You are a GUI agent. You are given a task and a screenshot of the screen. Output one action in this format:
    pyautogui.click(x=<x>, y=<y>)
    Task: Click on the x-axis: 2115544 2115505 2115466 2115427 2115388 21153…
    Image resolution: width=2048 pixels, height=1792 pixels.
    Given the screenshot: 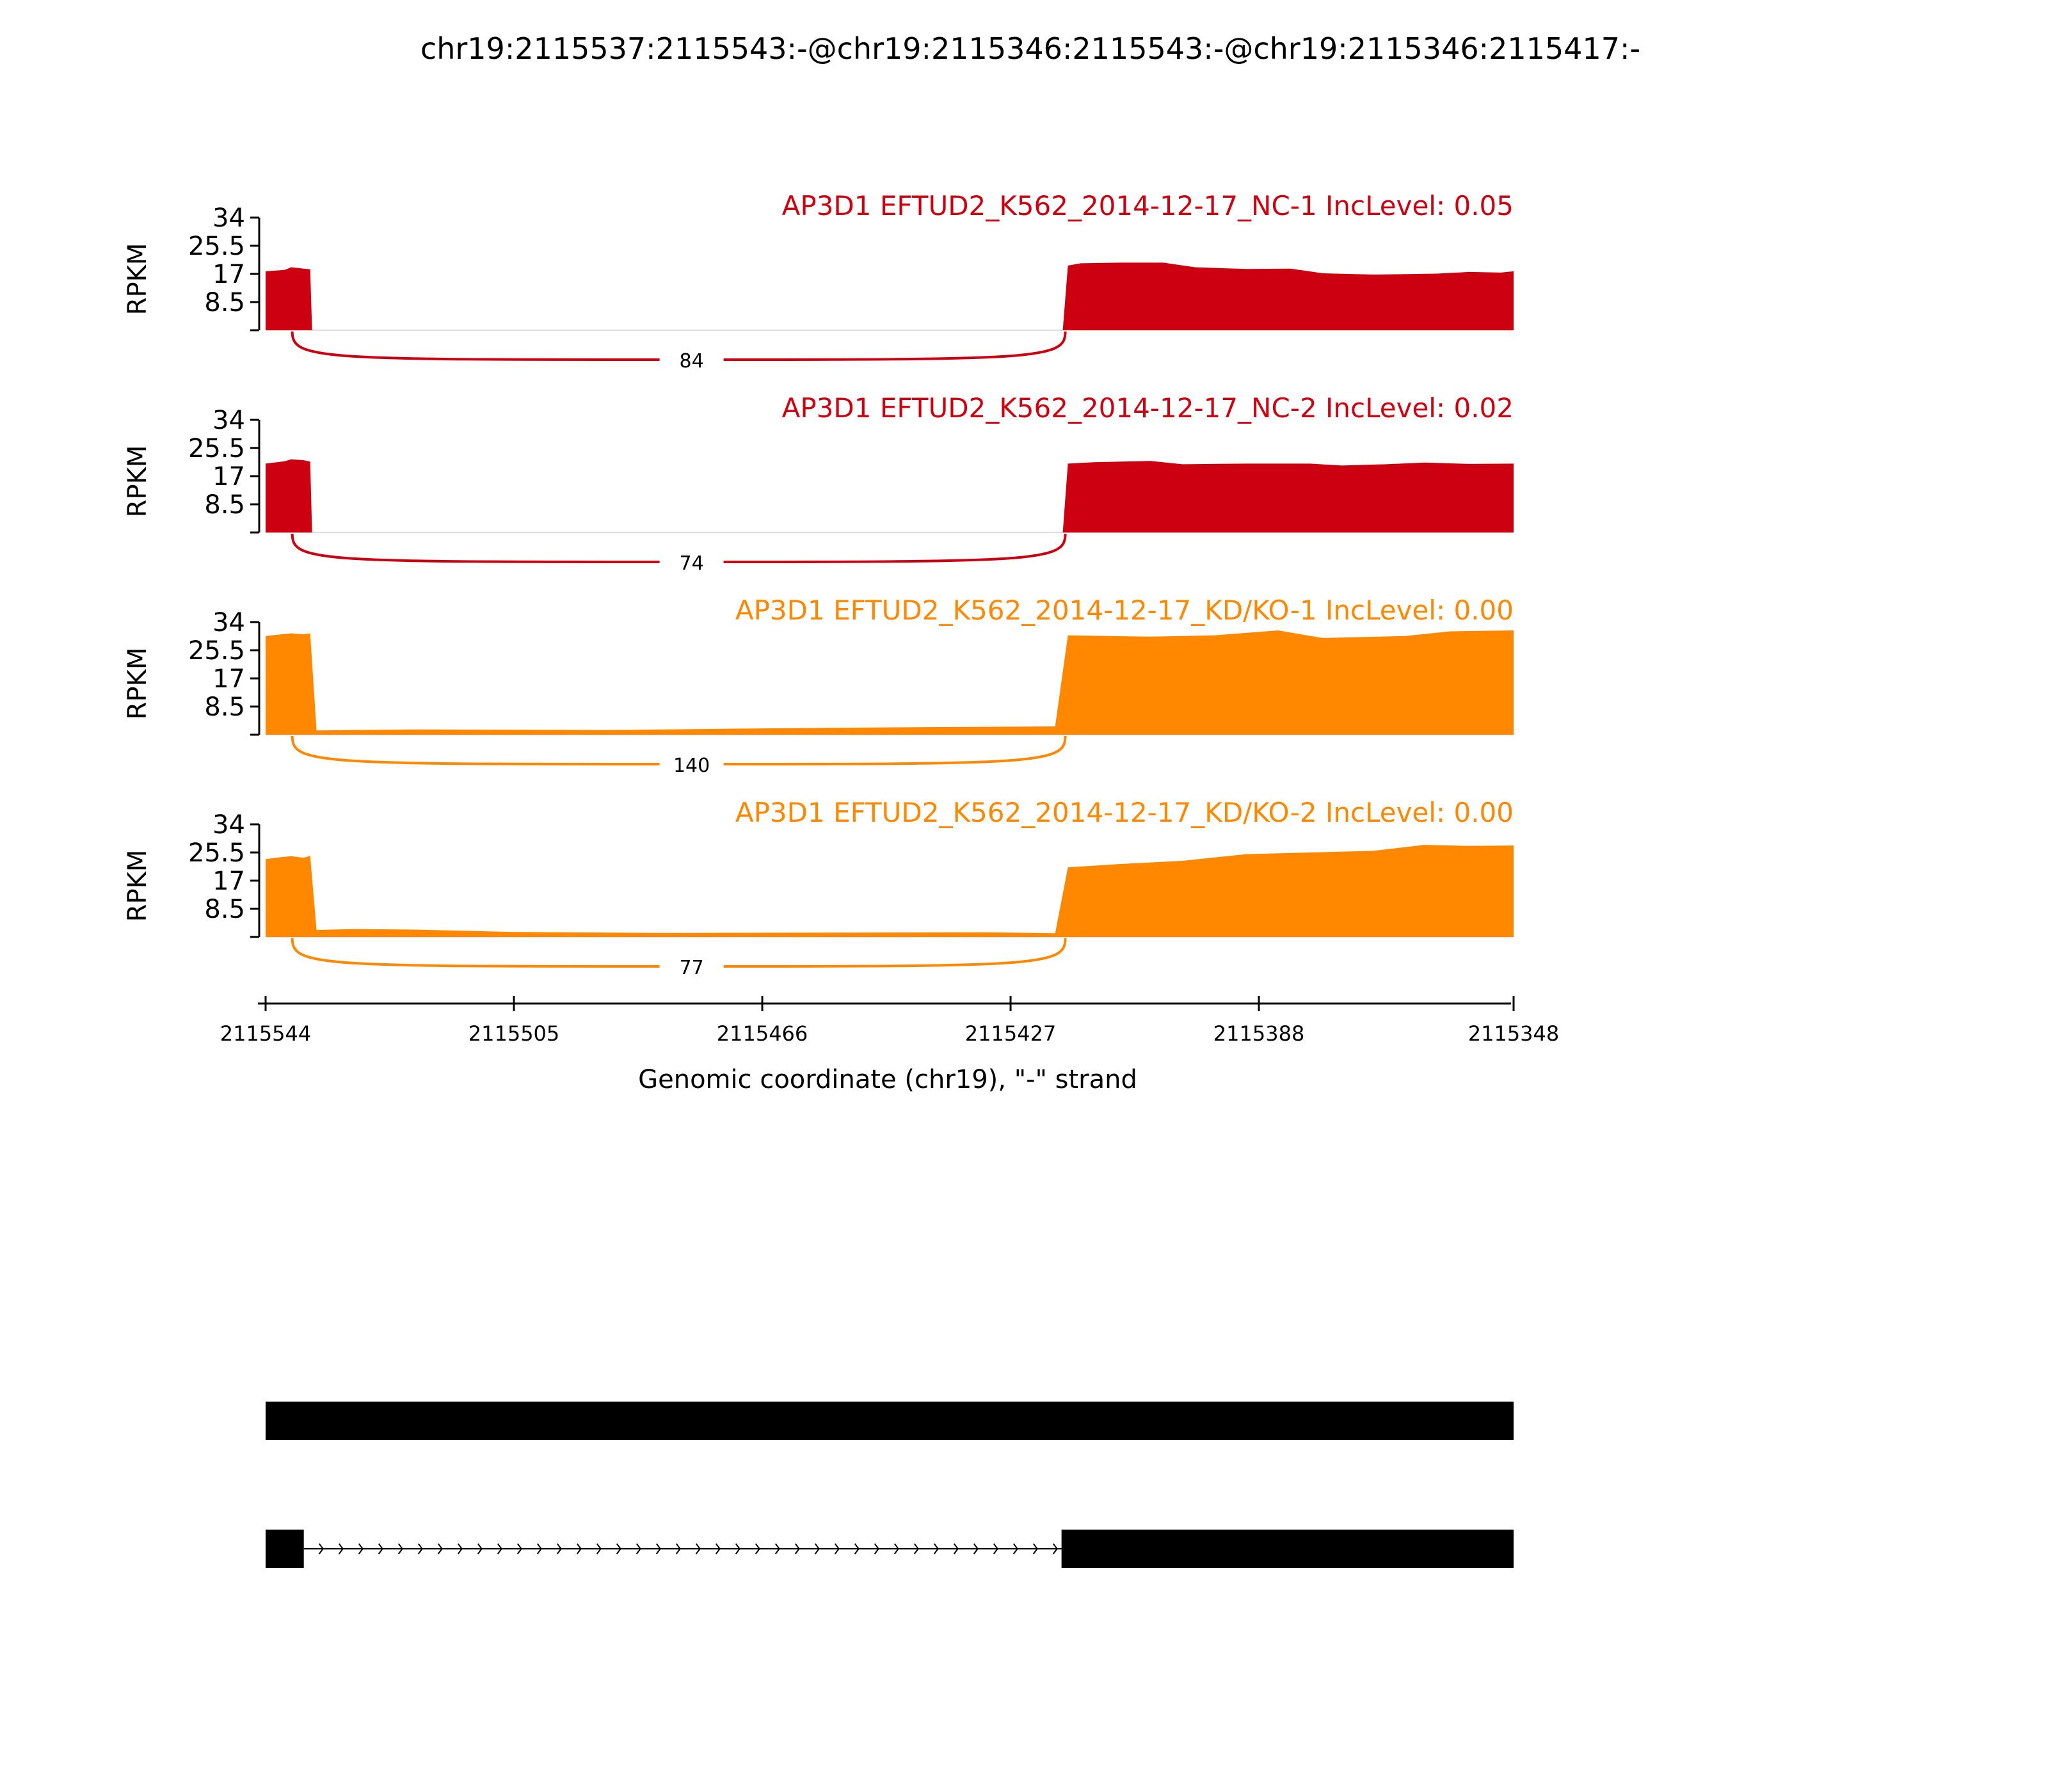 What is the action you would take?
    pyautogui.click(x=890, y=1021)
    